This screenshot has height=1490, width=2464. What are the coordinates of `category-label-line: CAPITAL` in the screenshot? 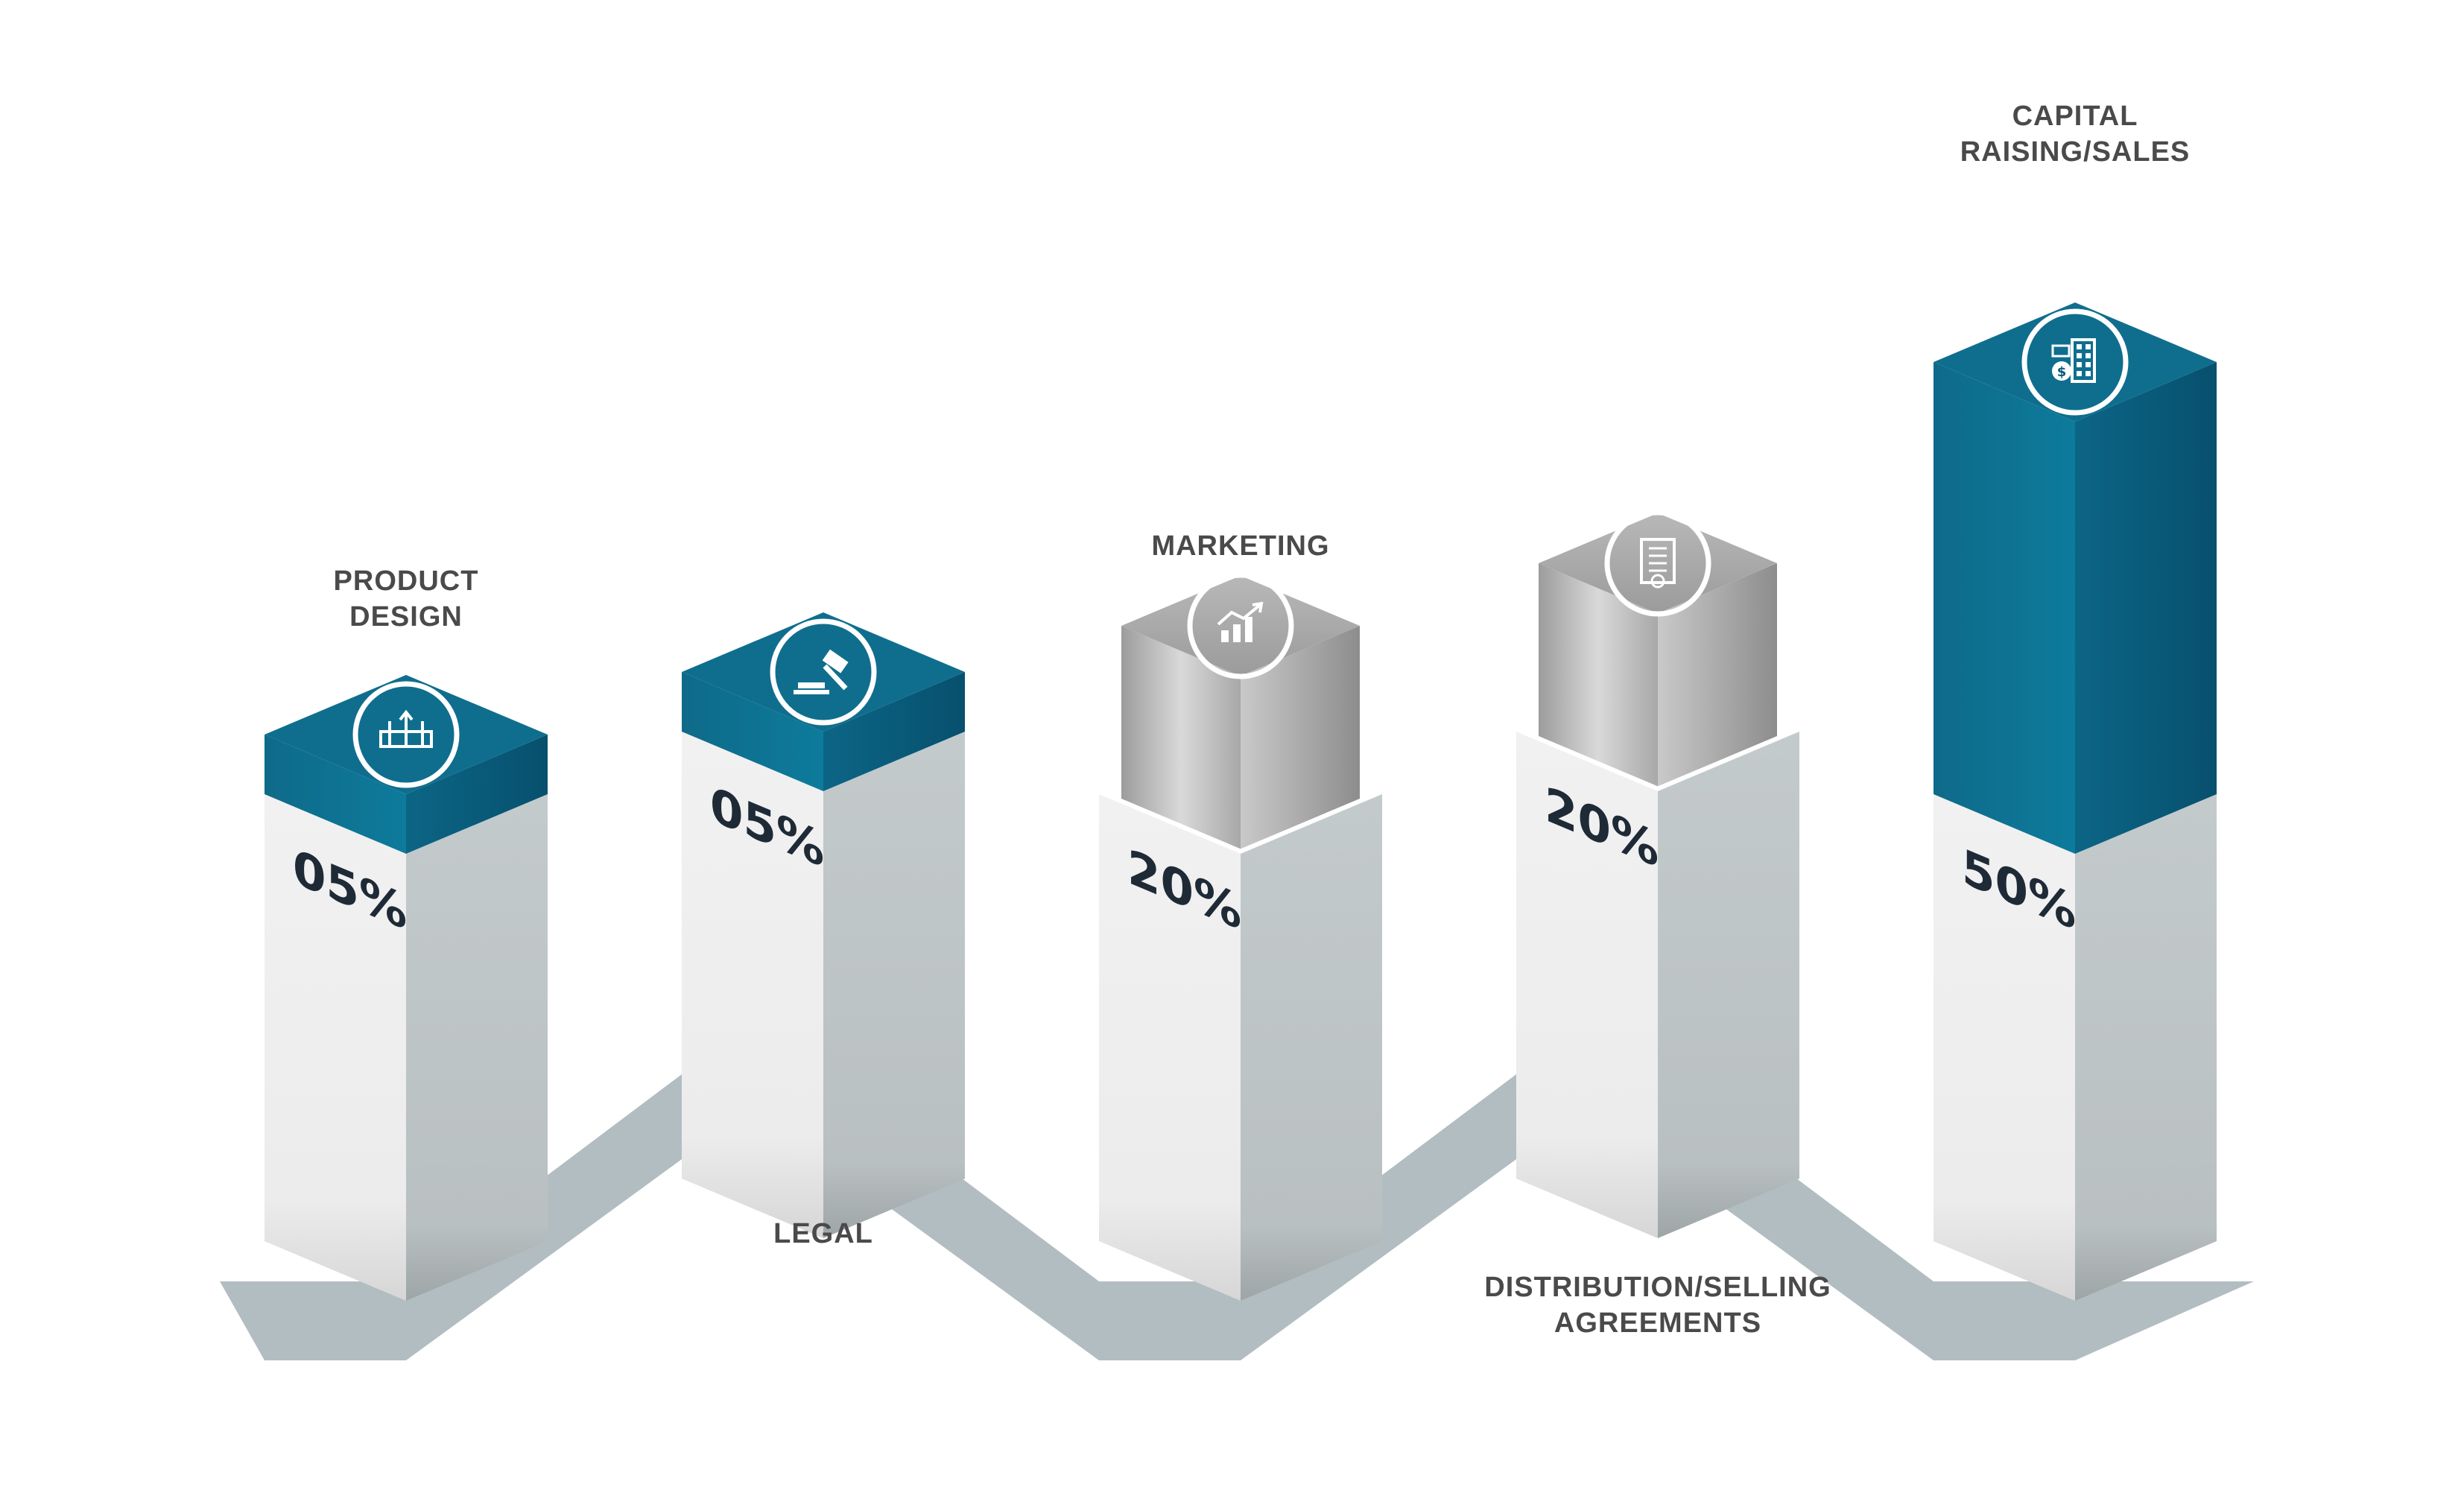 It's located at (2075, 117).